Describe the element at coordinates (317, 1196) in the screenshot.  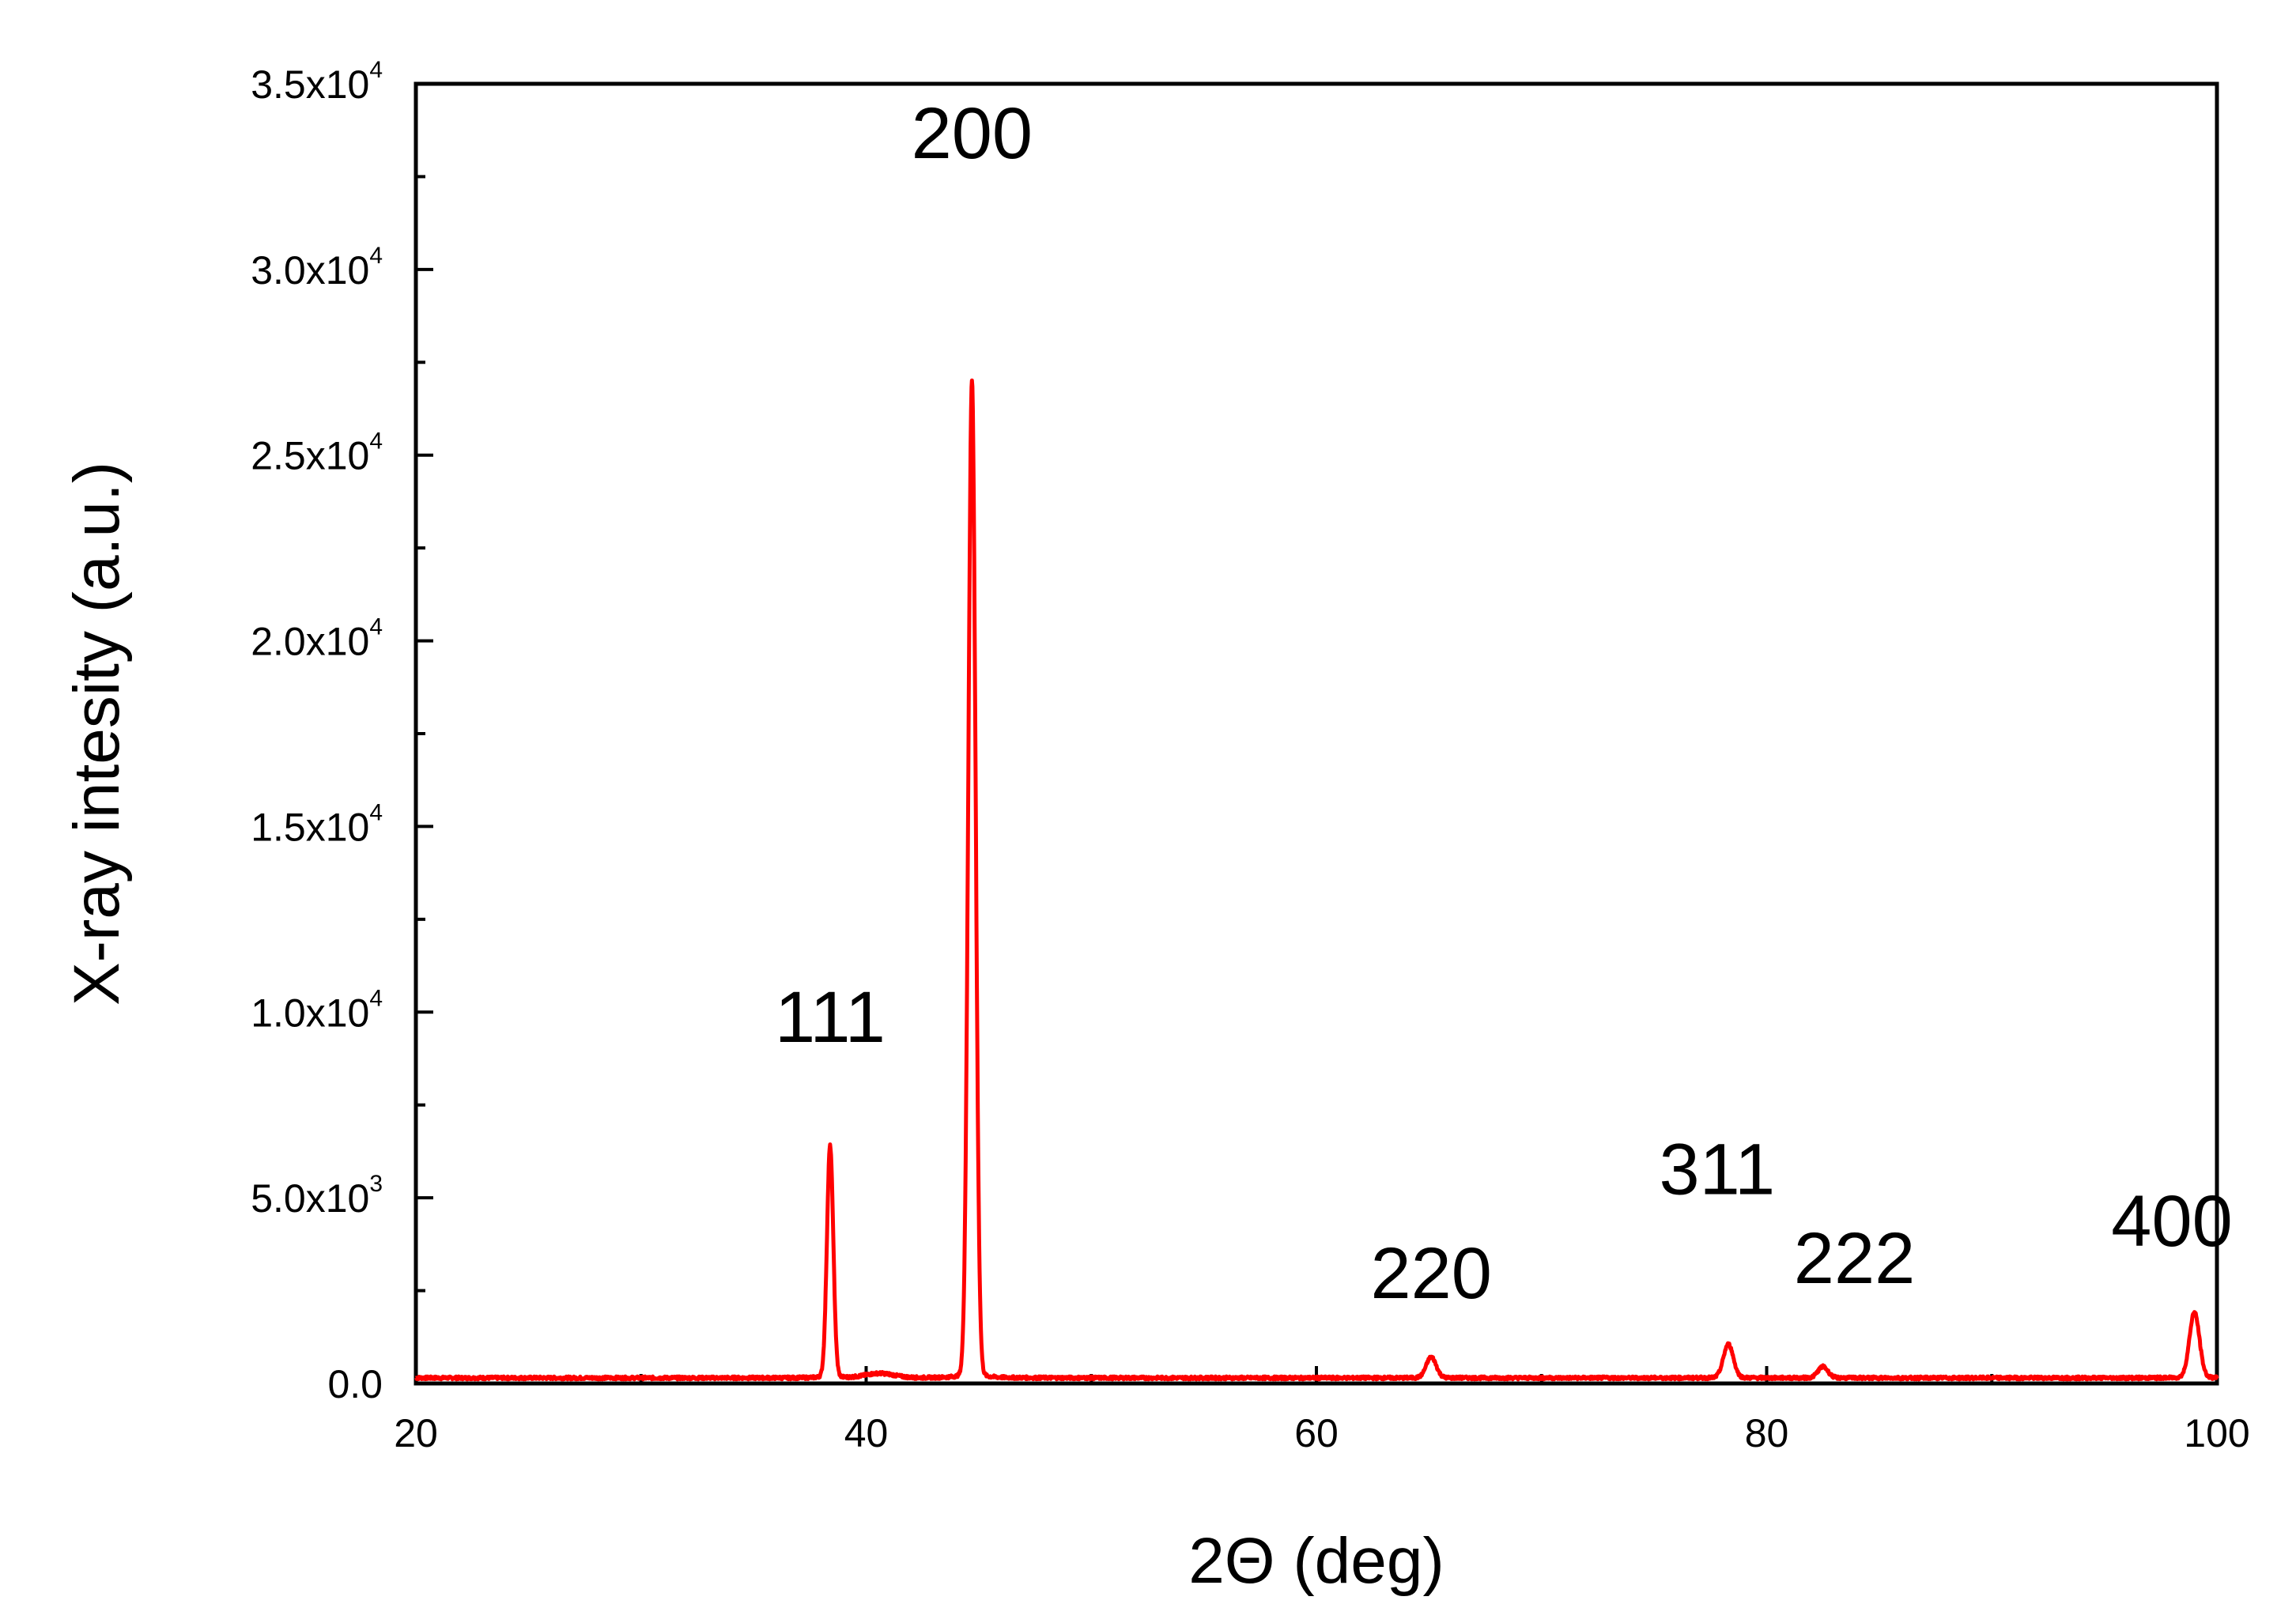
I see `y-tick-label: 5.0x10³` at that location.